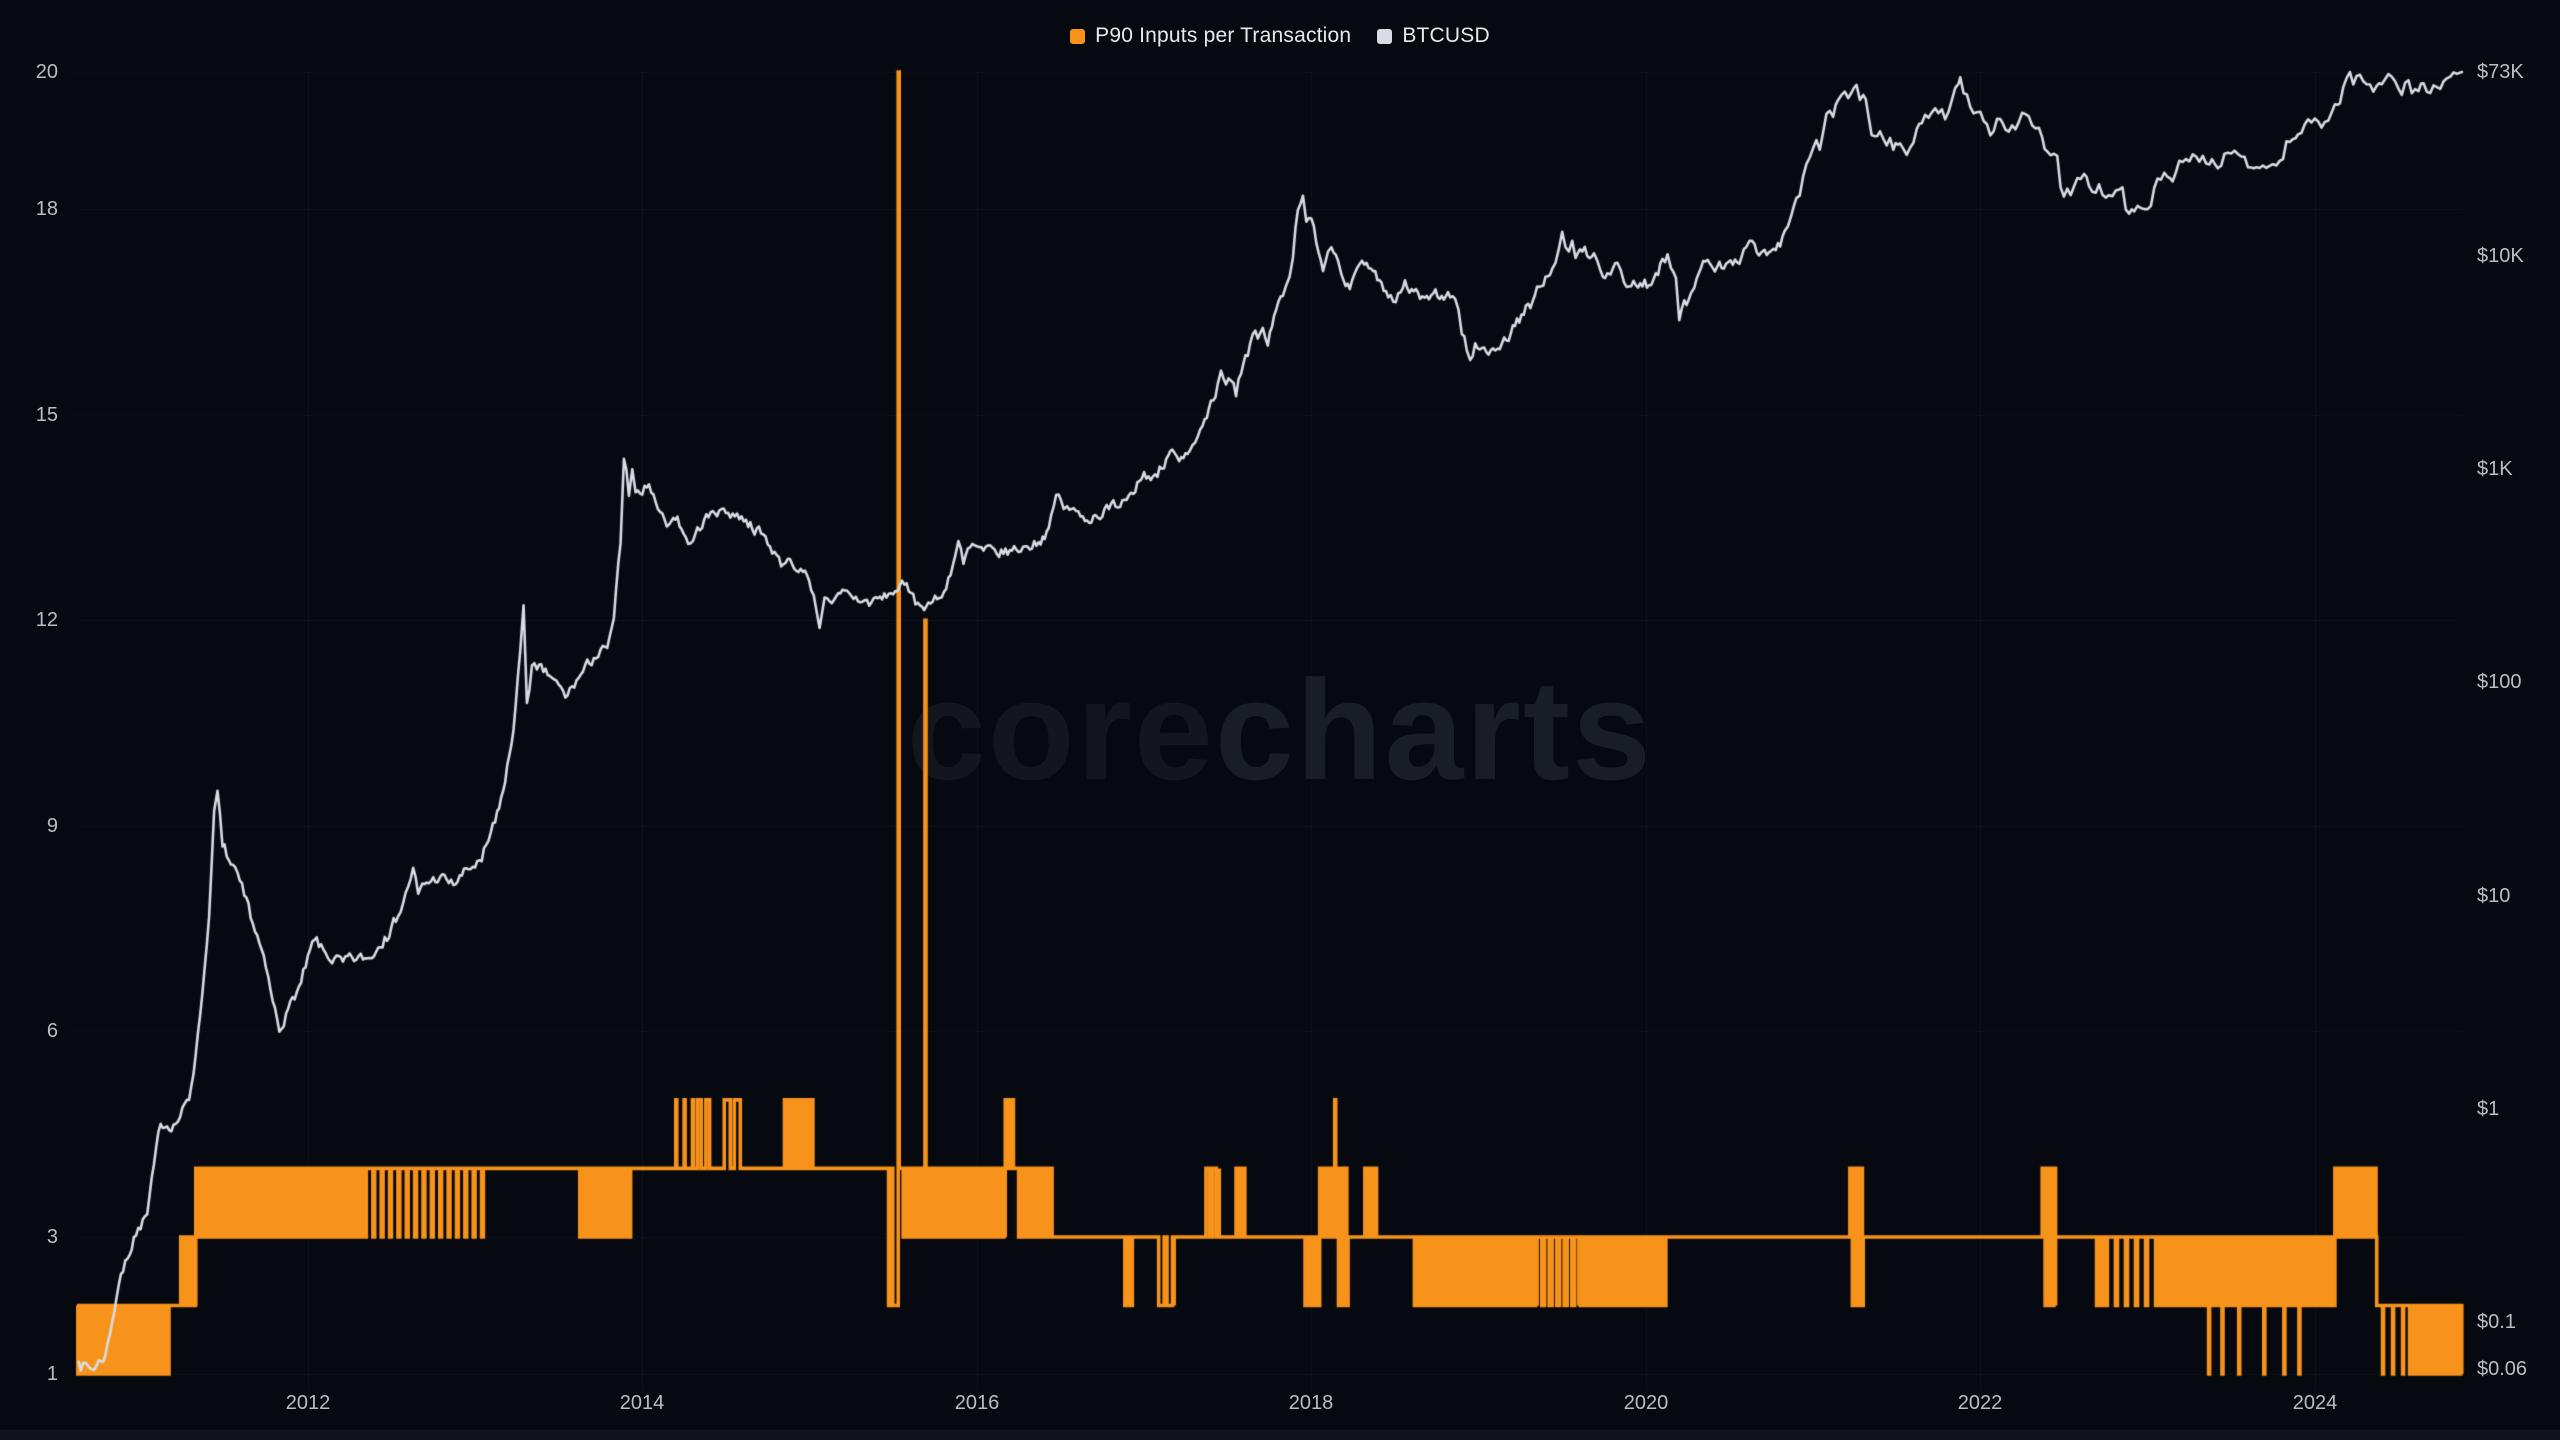  I want to click on legend-item-btcusd: BTCUSD, so click(1433, 36).